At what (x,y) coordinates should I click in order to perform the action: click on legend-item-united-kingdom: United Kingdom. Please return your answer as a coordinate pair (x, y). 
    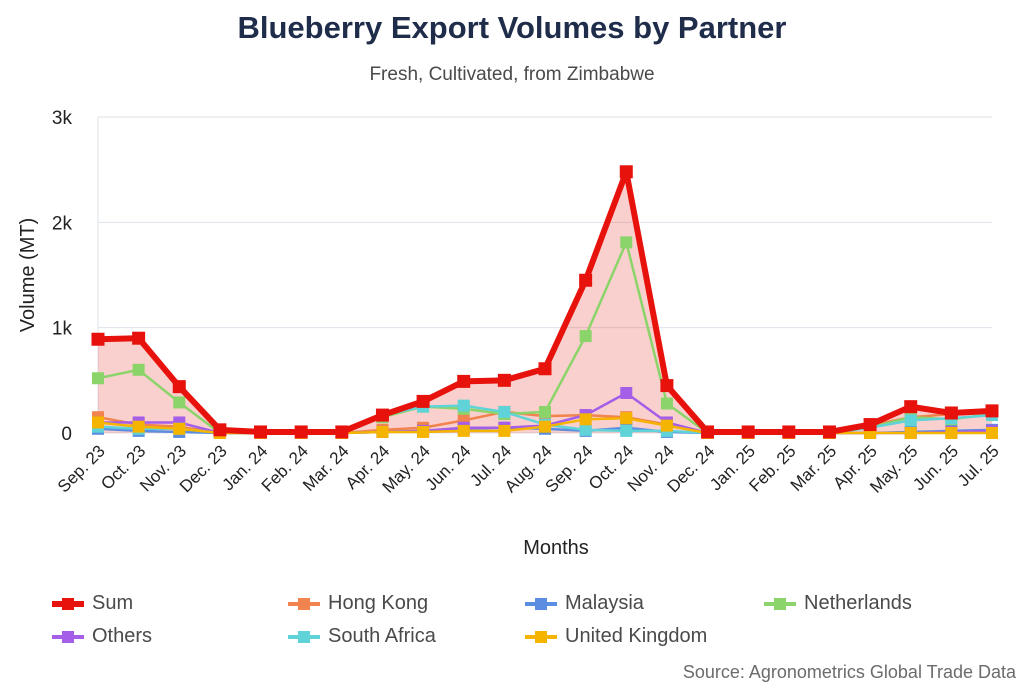
    Looking at the image, I should click on (616, 636).